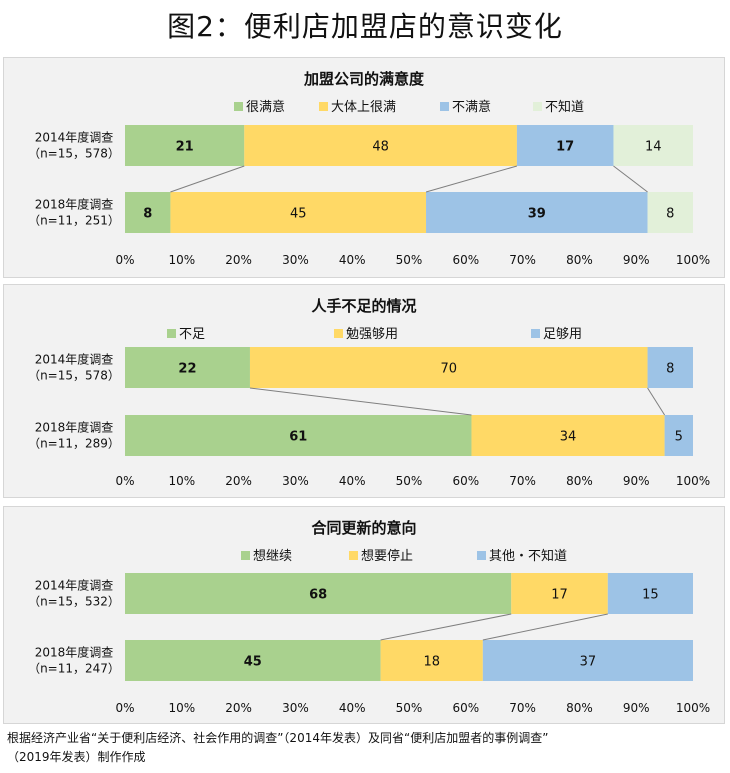  I want to click on data-label: 22, so click(187, 369).